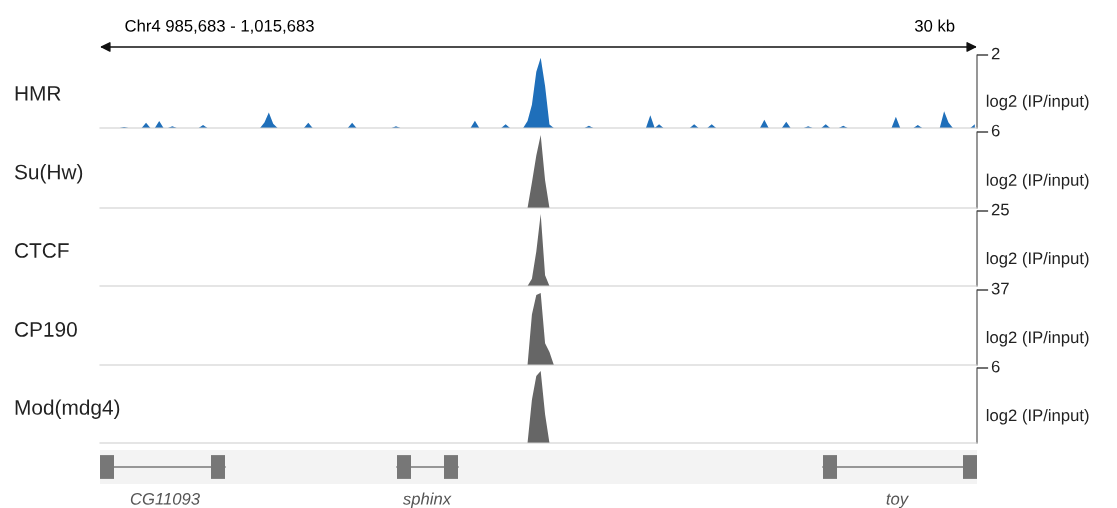 Image resolution: width=1117 pixels, height=508 pixels. What do you see at coordinates (1000, 209) in the screenshot?
I see `text: 25` at bounding box center [1000, 209].